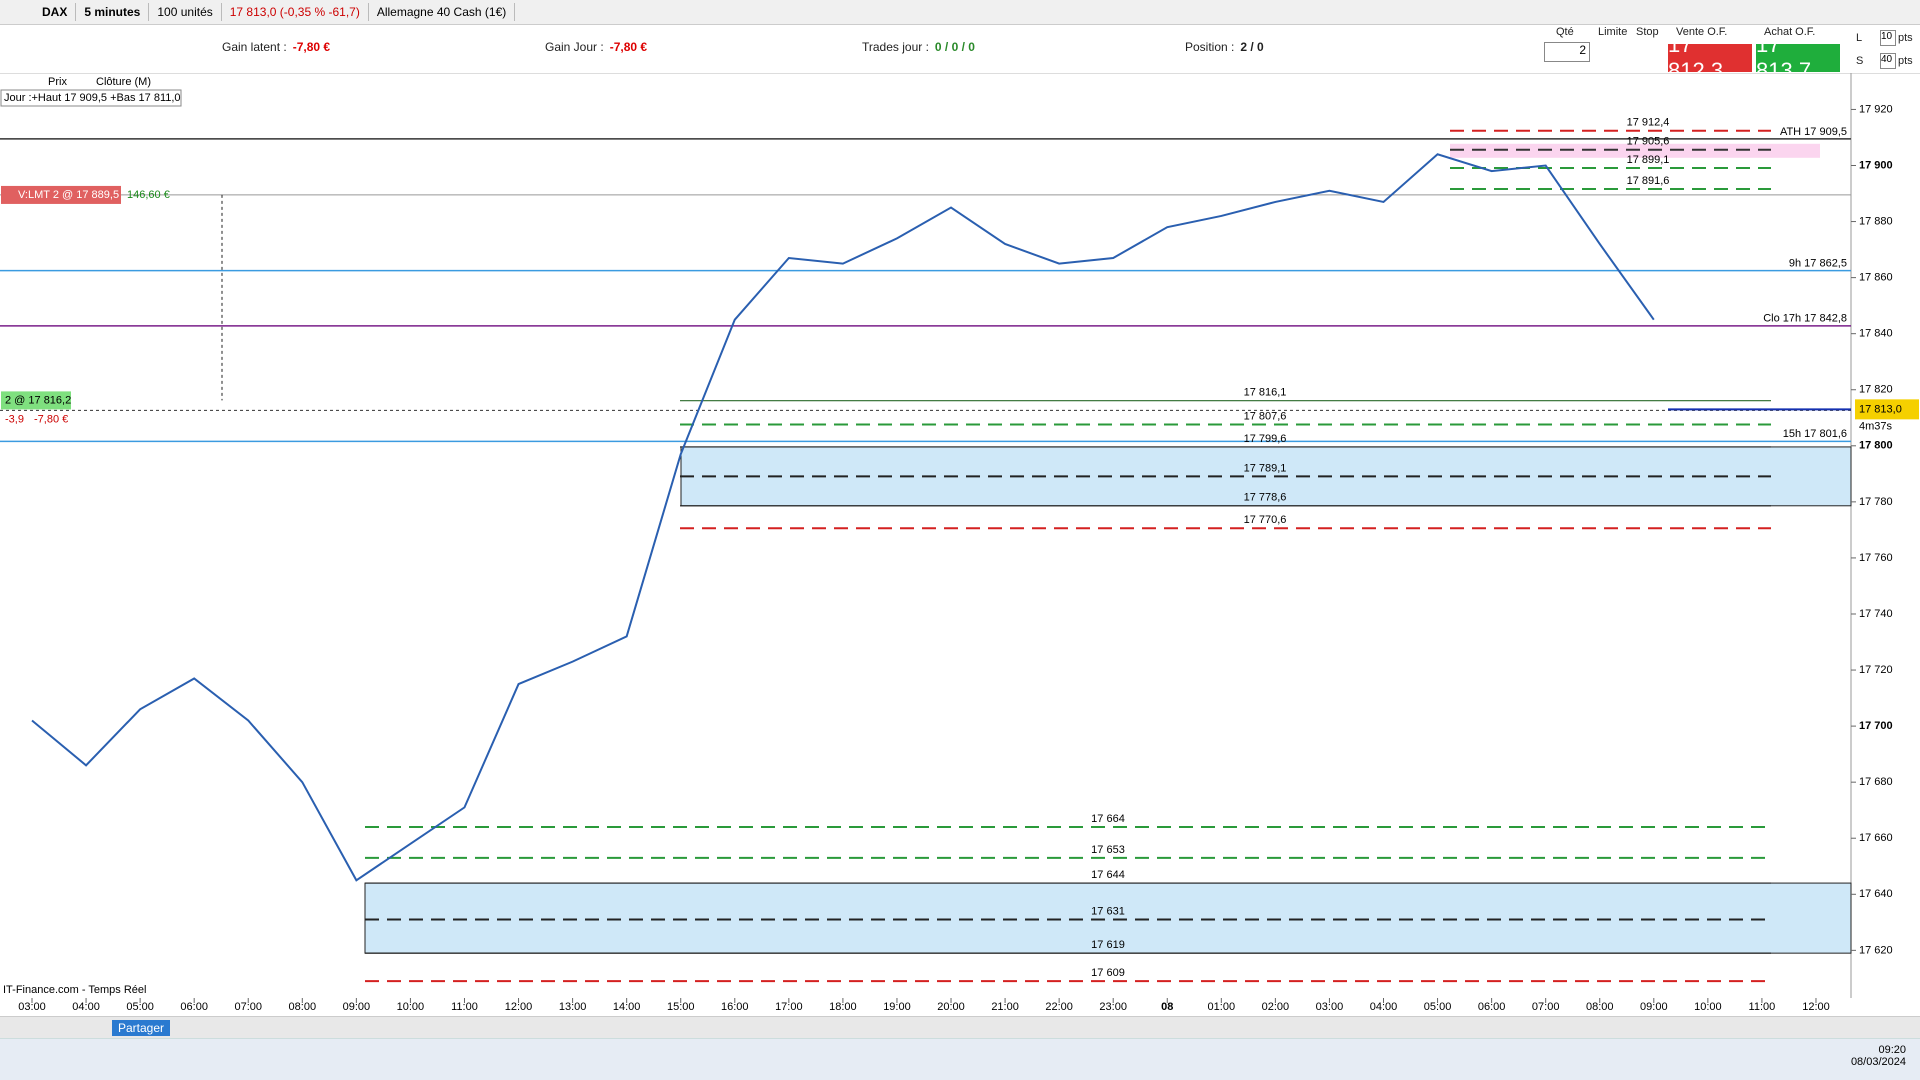  What do you see at coordinates (1876, 221) in the screenshot?
I see `y-tick-label: 17 880` at bounding box center [1876, 221].